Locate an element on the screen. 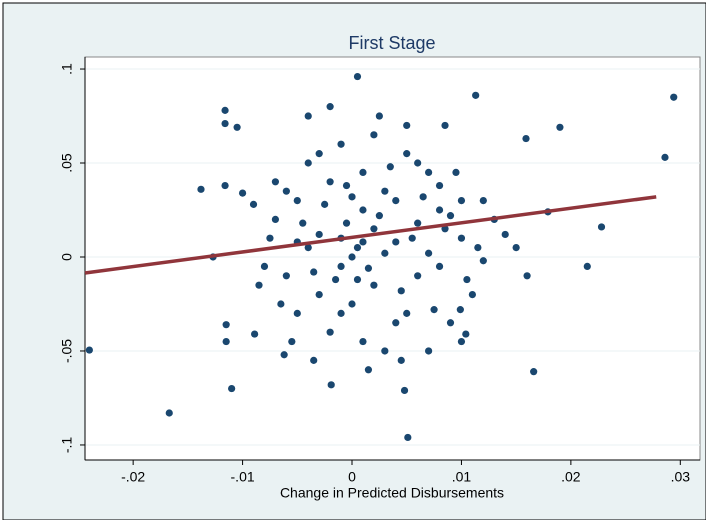 The image size is (706, 525). x-axis-title: Change in Predicted Disbursements is located at coordinates (392, 493).